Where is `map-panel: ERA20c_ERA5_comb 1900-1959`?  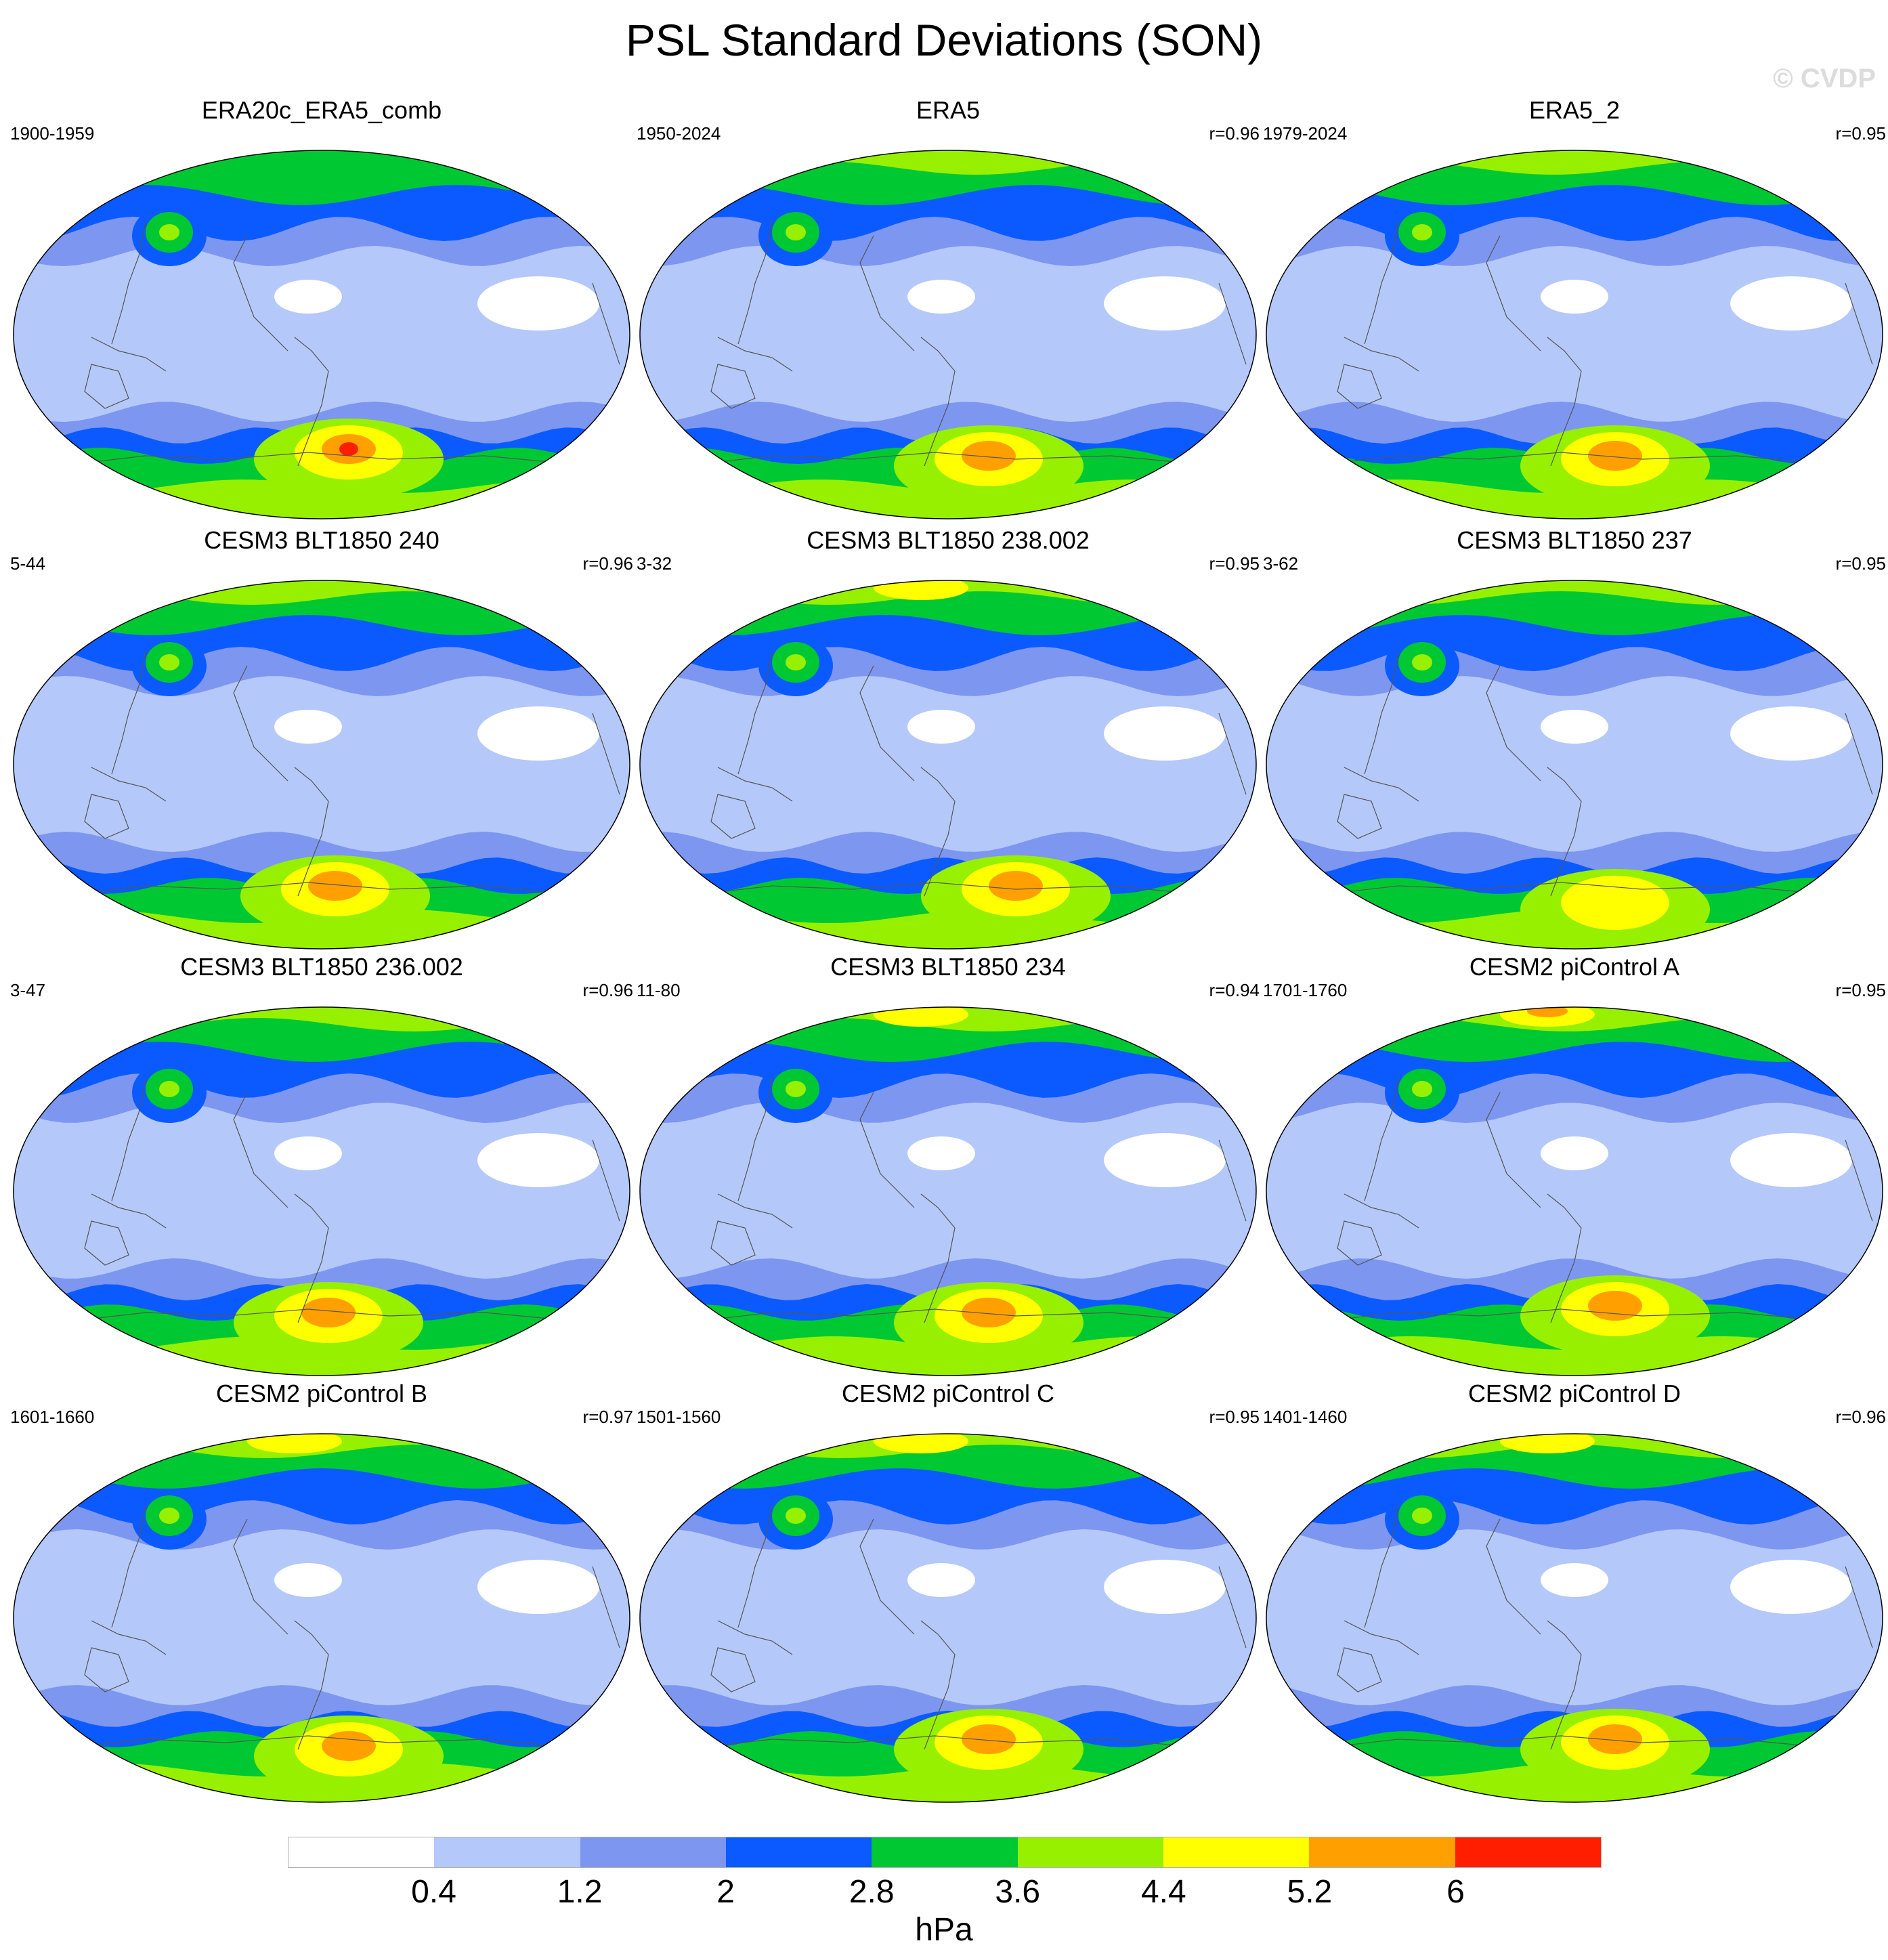
map-panel: ERA20c_ERA5_comb 1900-1959 is located at coordinates (321, 308).